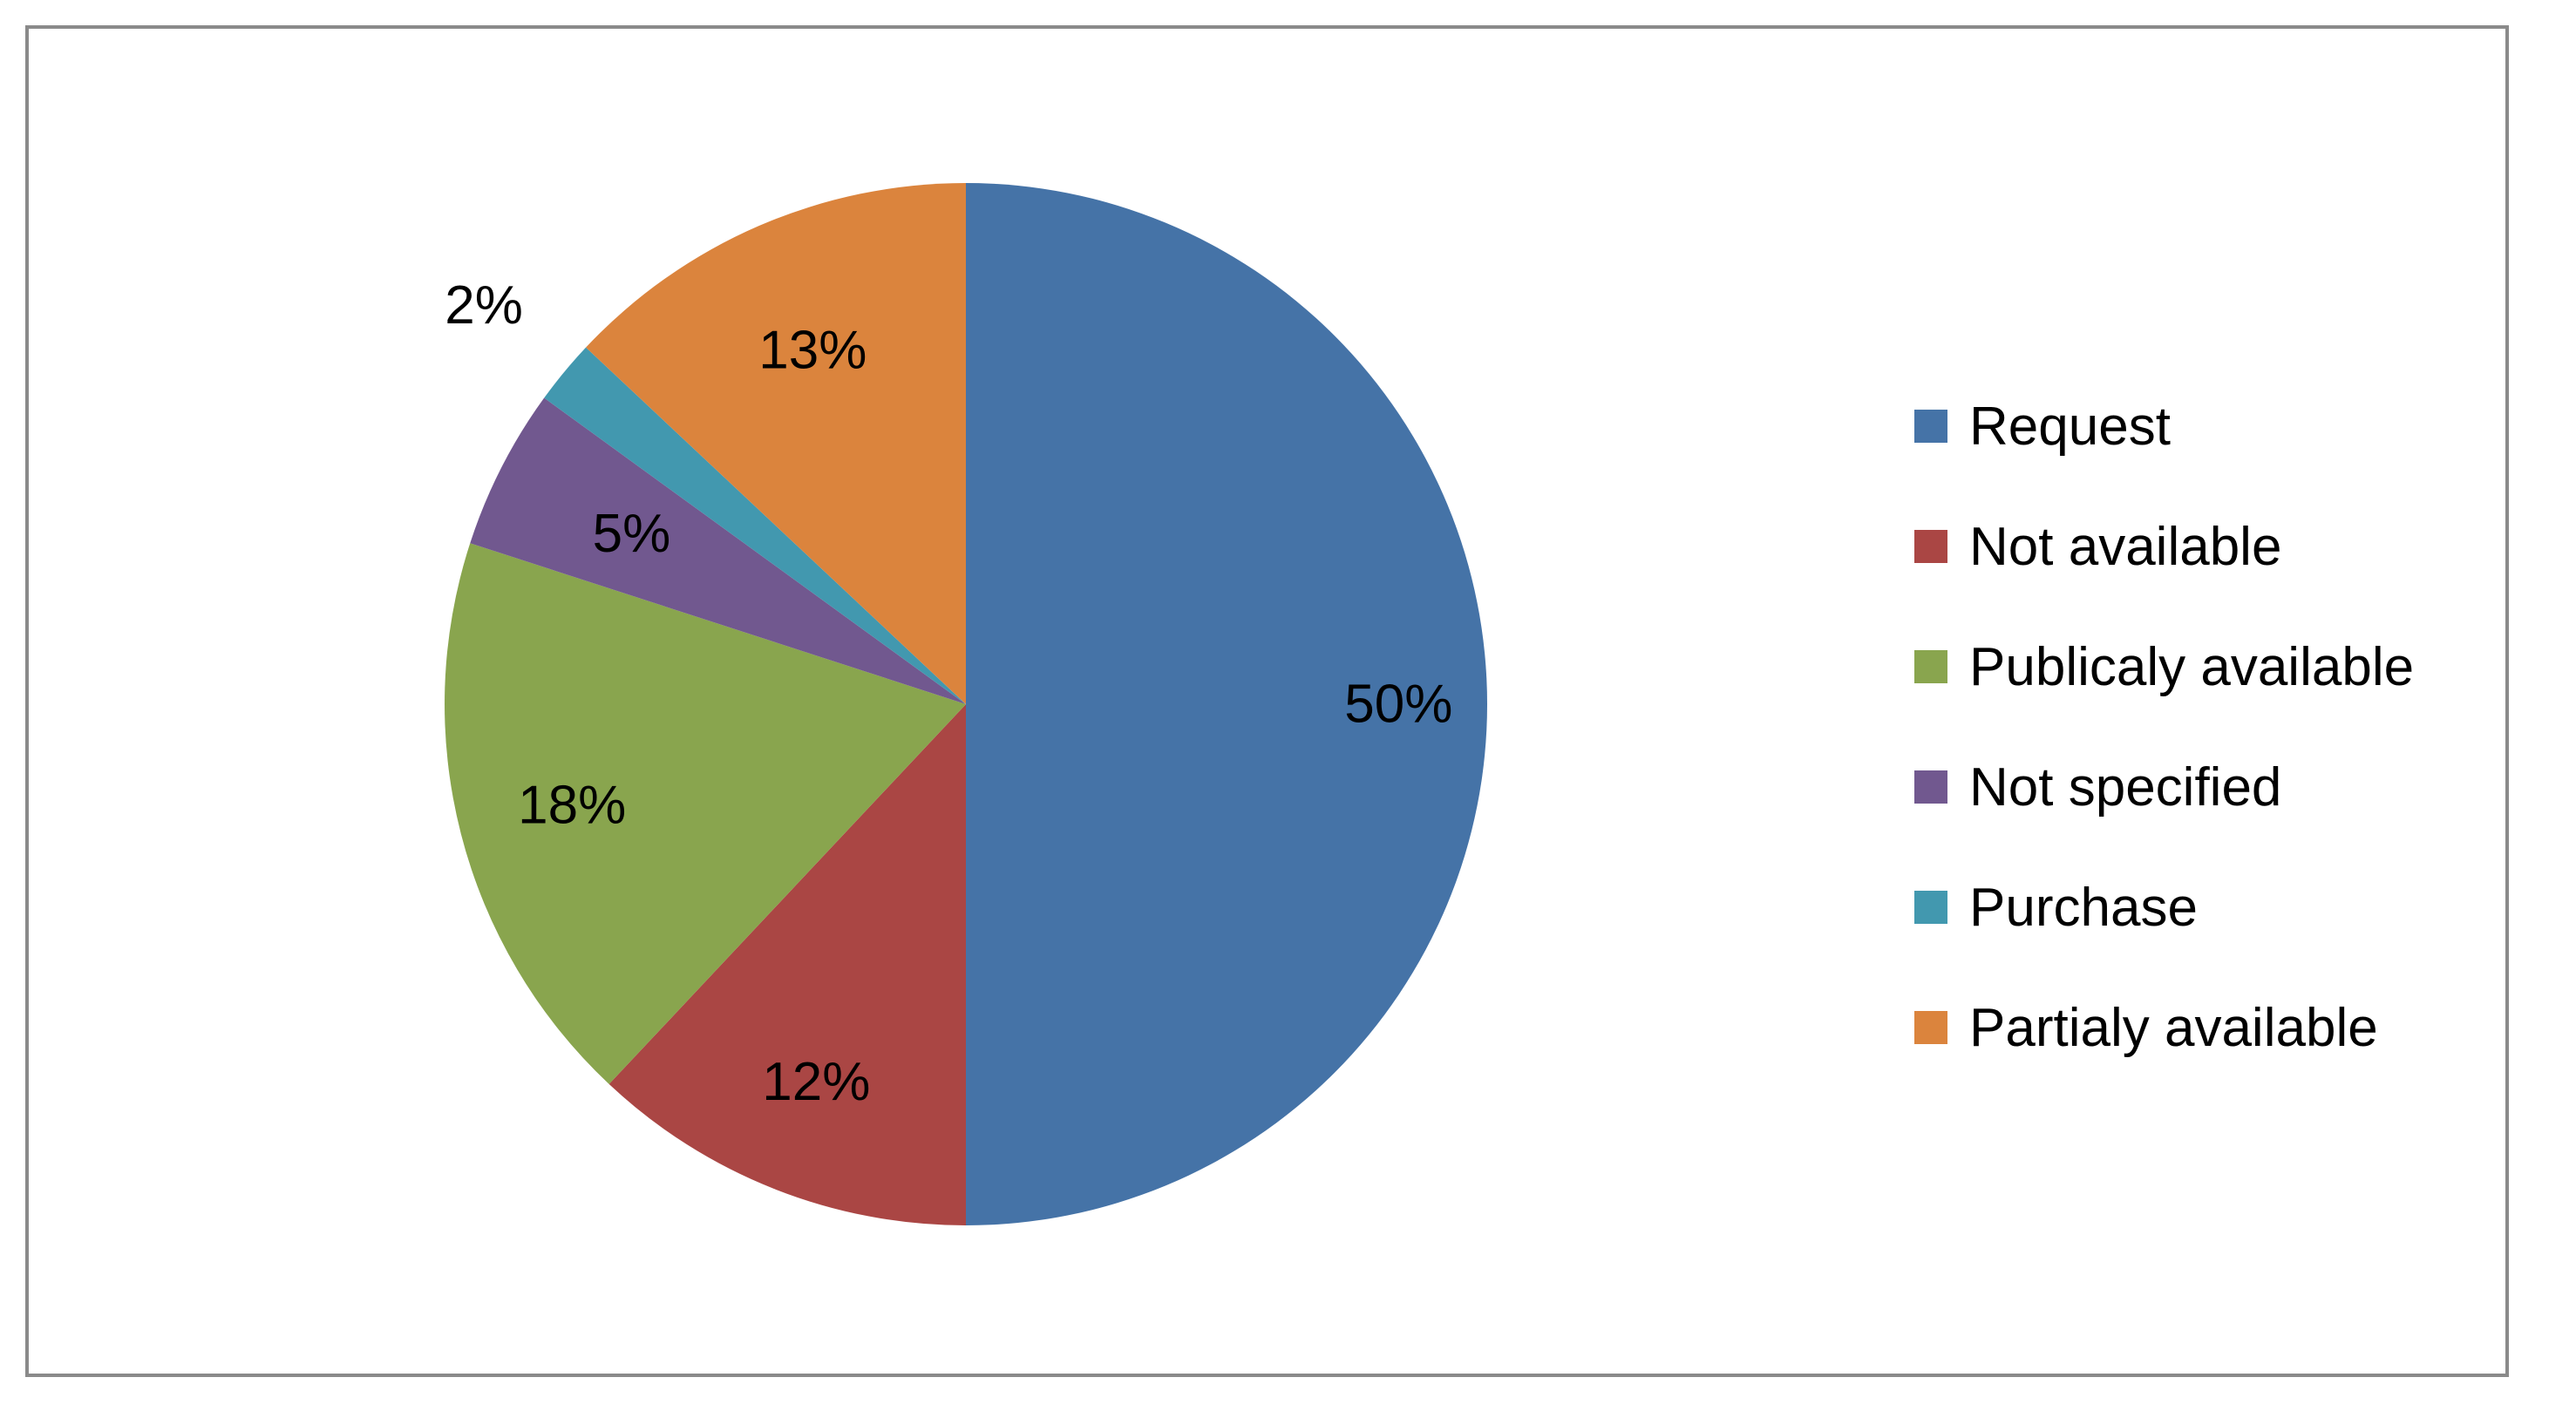 The image size is (2576, 1418). Describe the element at coordinates (632, 534) in the screenshot. I see `data-label-not-specified: 5%` at that location.